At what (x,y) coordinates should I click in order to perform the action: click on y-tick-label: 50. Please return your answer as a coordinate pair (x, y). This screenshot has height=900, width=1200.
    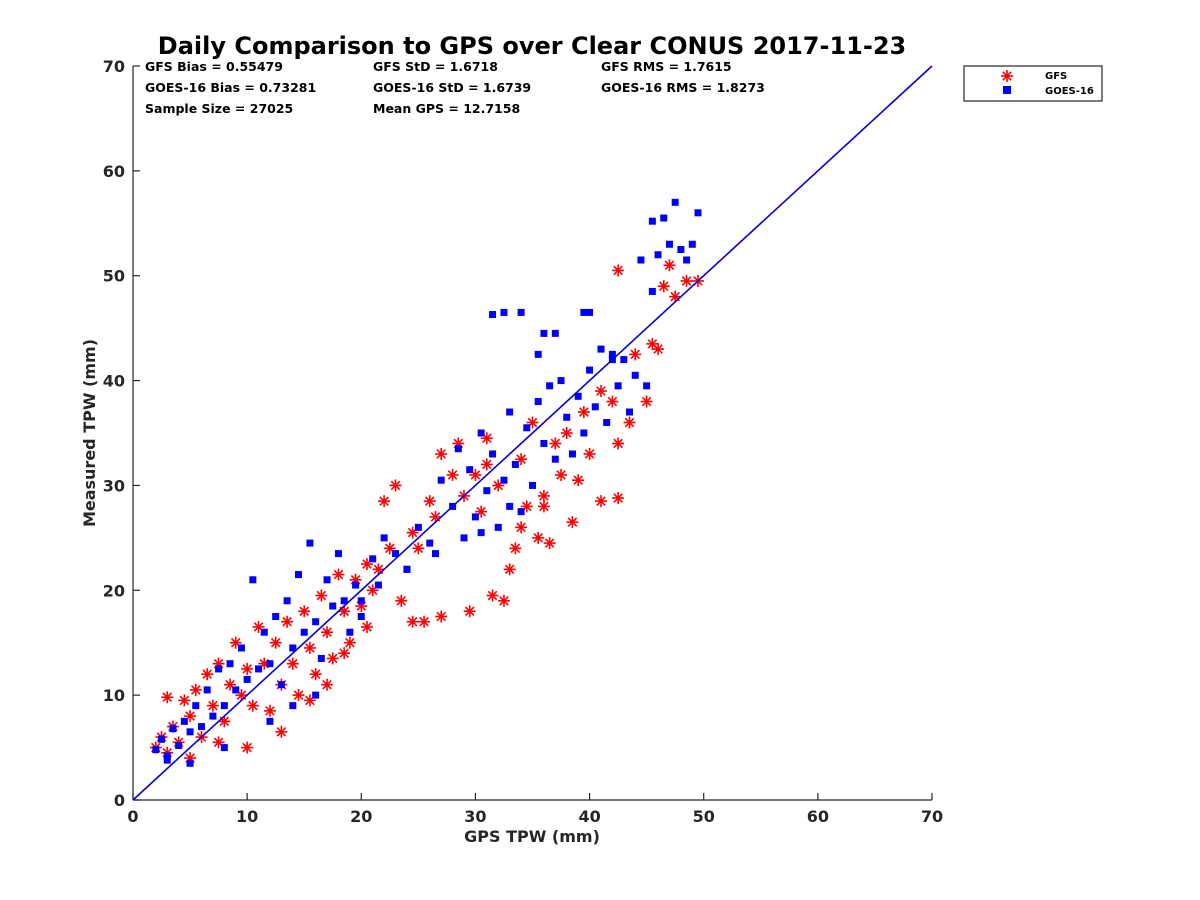
    Looking at the image, I should click on (114, 276).